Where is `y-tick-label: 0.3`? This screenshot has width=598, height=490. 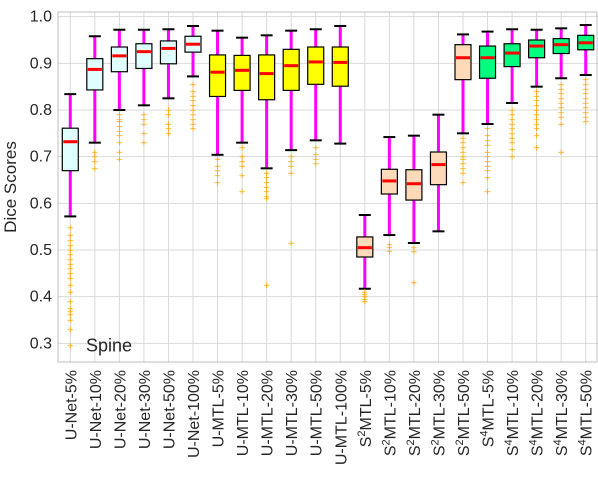
y-tick-label: 0.3 is located at coordinates (41, 343).